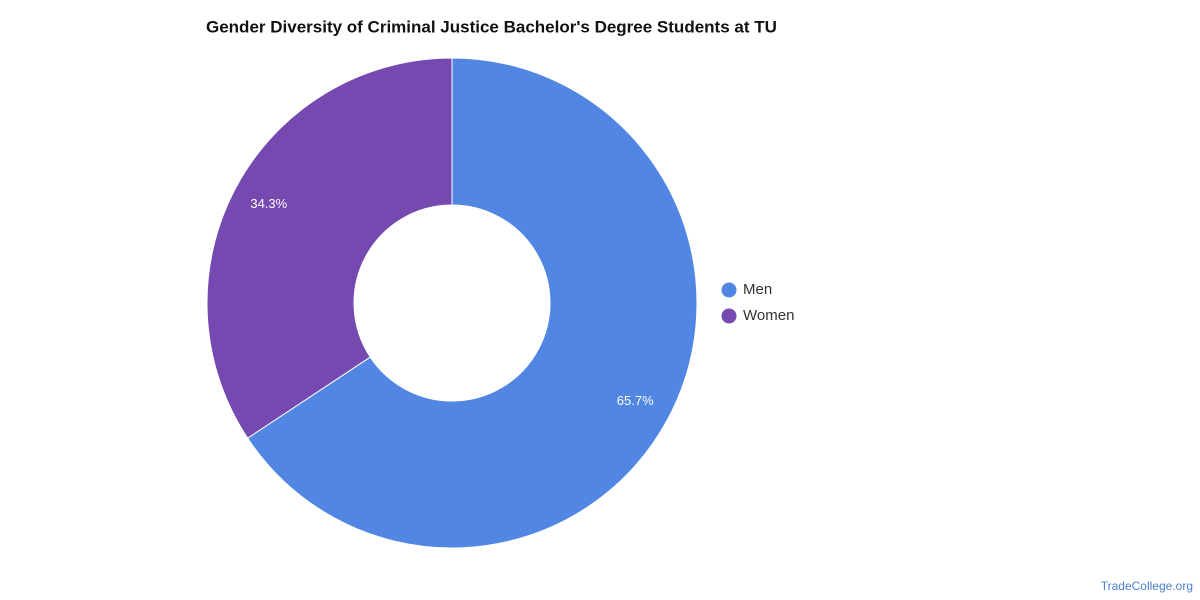 This screenshot has height=600, width=1200. Describe the element at coordinates (635, 400) in the screenshot. I see `data-label: 65.7%` at that location.